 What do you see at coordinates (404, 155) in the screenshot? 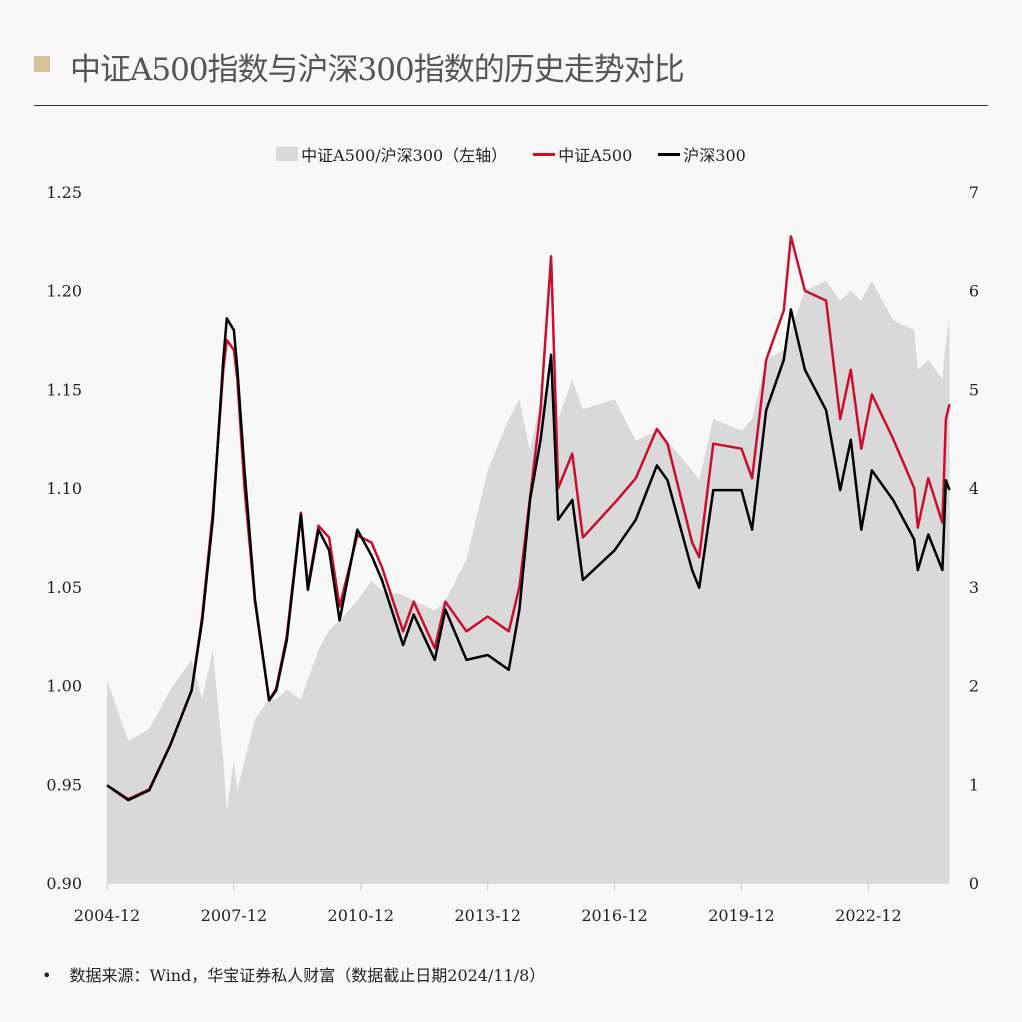
I see `legend-label-ratio: 中证A500/沪深300（左轴）` at bounding box center [404, 155].